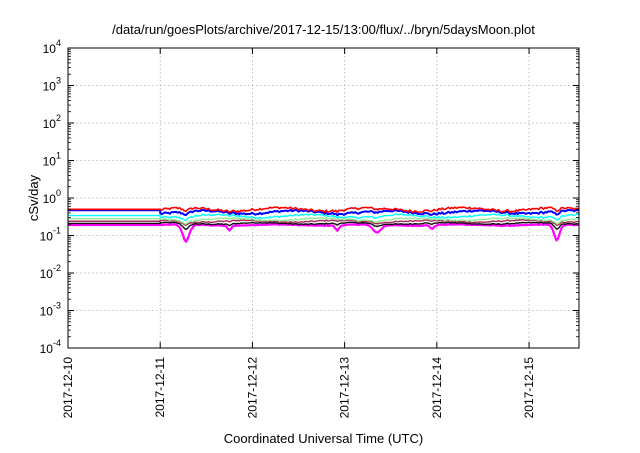  Describe the element at coordinates (345, 388) in the screenshot. I see `x-tick-label: 2017-12-13` at that location.